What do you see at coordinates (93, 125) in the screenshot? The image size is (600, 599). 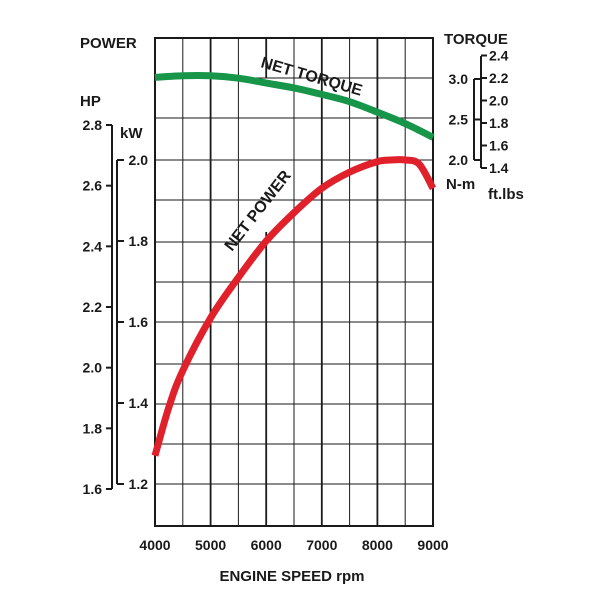 I see `hp-tick-label: 2.8` at bounding box center [93, 125].